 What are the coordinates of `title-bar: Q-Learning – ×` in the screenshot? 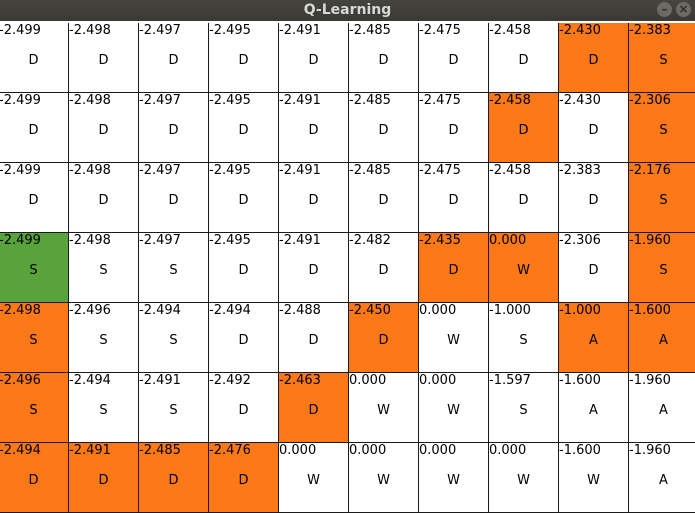 It's located at (347, 10).